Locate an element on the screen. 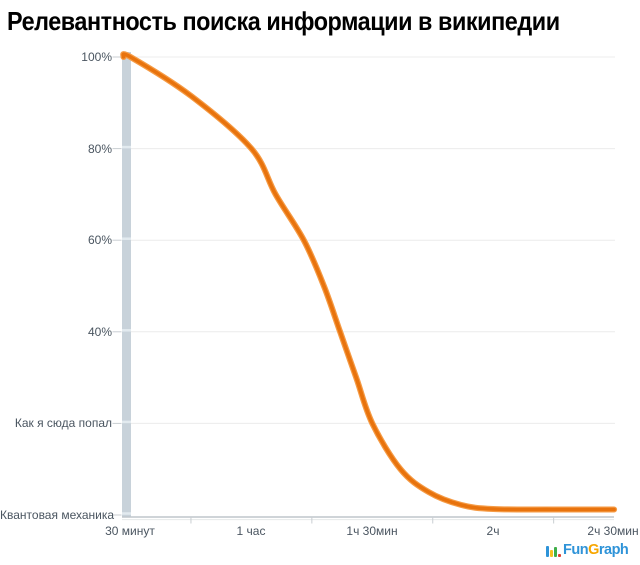 The height and width of the screenshot is (565, 640). y-axis-tick-label-0: Квантовая механика is located at coordinates (57, 515).